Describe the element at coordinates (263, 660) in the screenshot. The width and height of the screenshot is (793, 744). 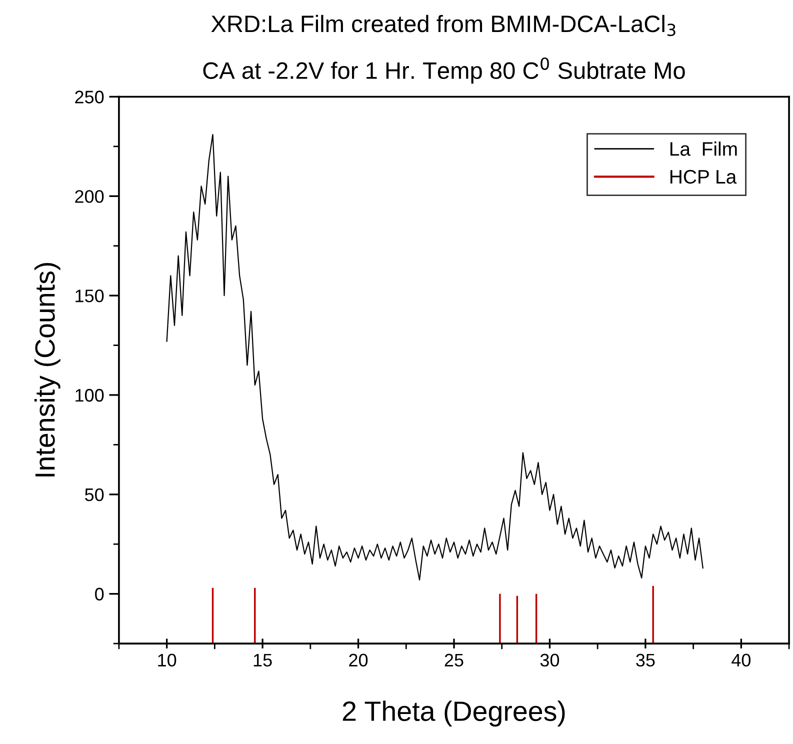
I see `x-tick-label: 15` at that location.